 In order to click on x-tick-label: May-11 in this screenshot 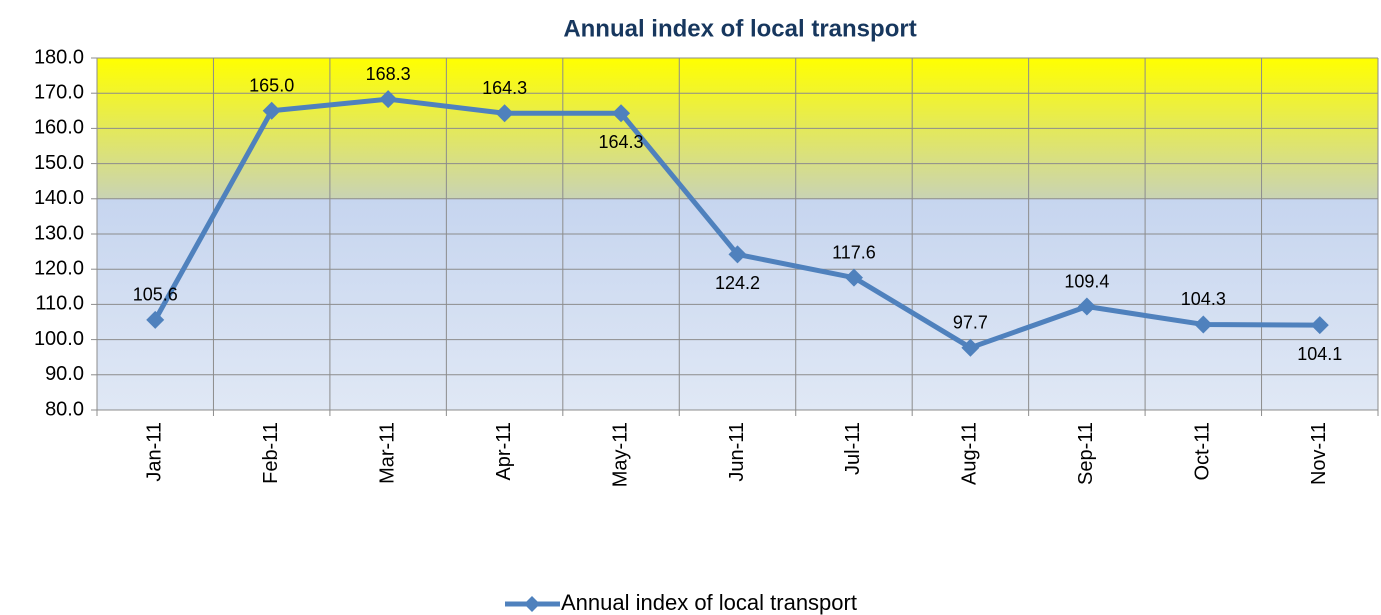, I will do `click(620, 454)`.